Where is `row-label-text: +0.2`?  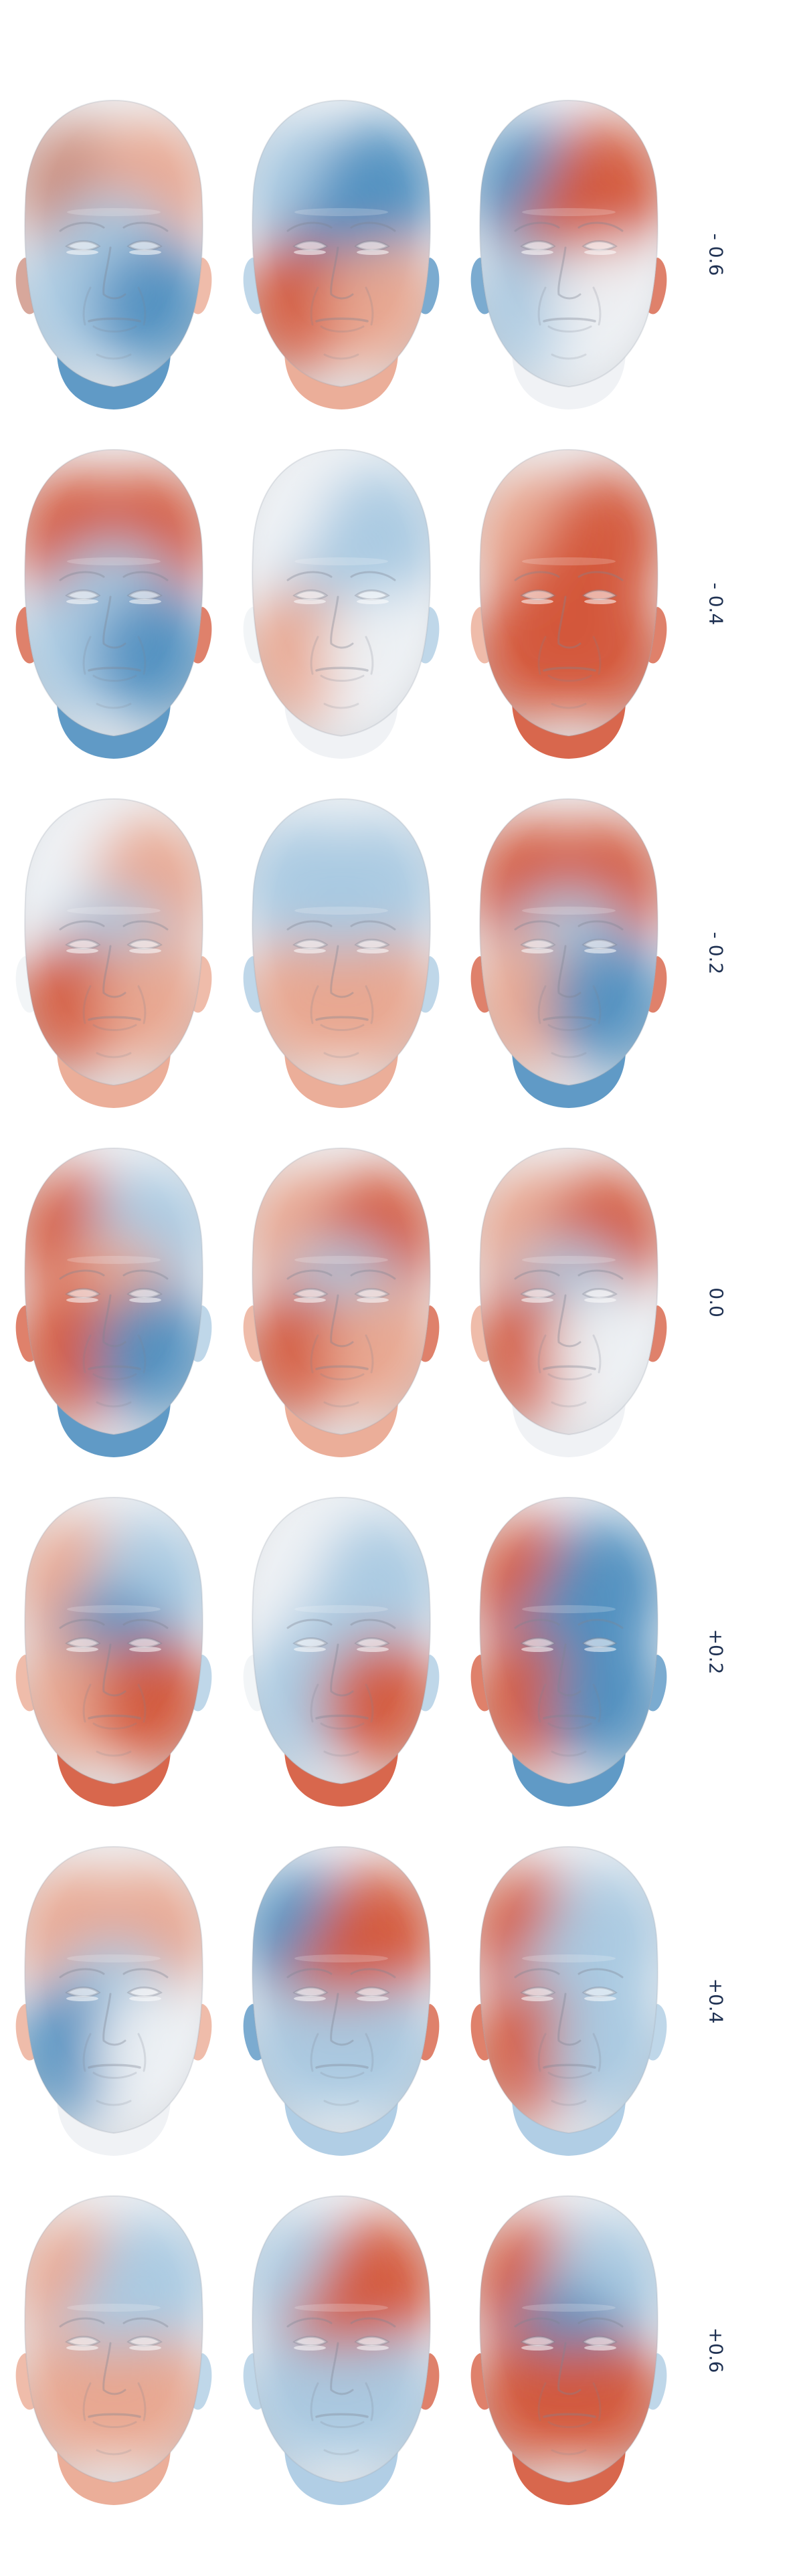 row-label-text: +0.2 is located at coordinates (716, 1652).